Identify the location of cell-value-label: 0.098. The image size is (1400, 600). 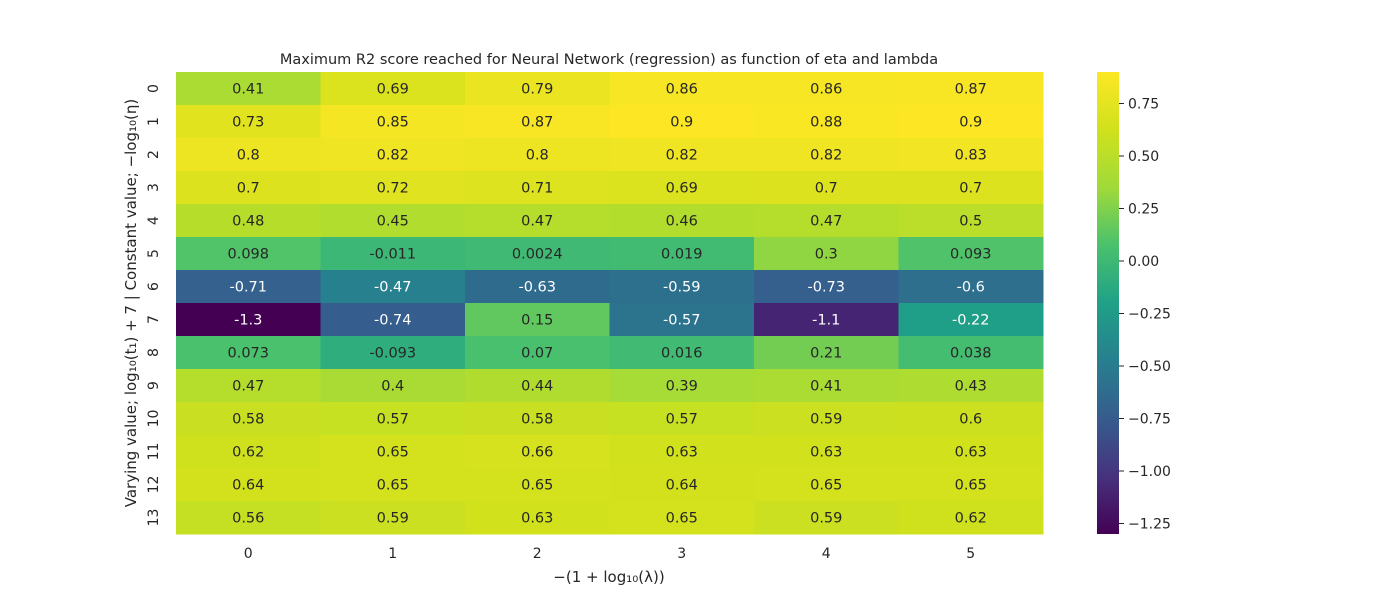
(248, 255).